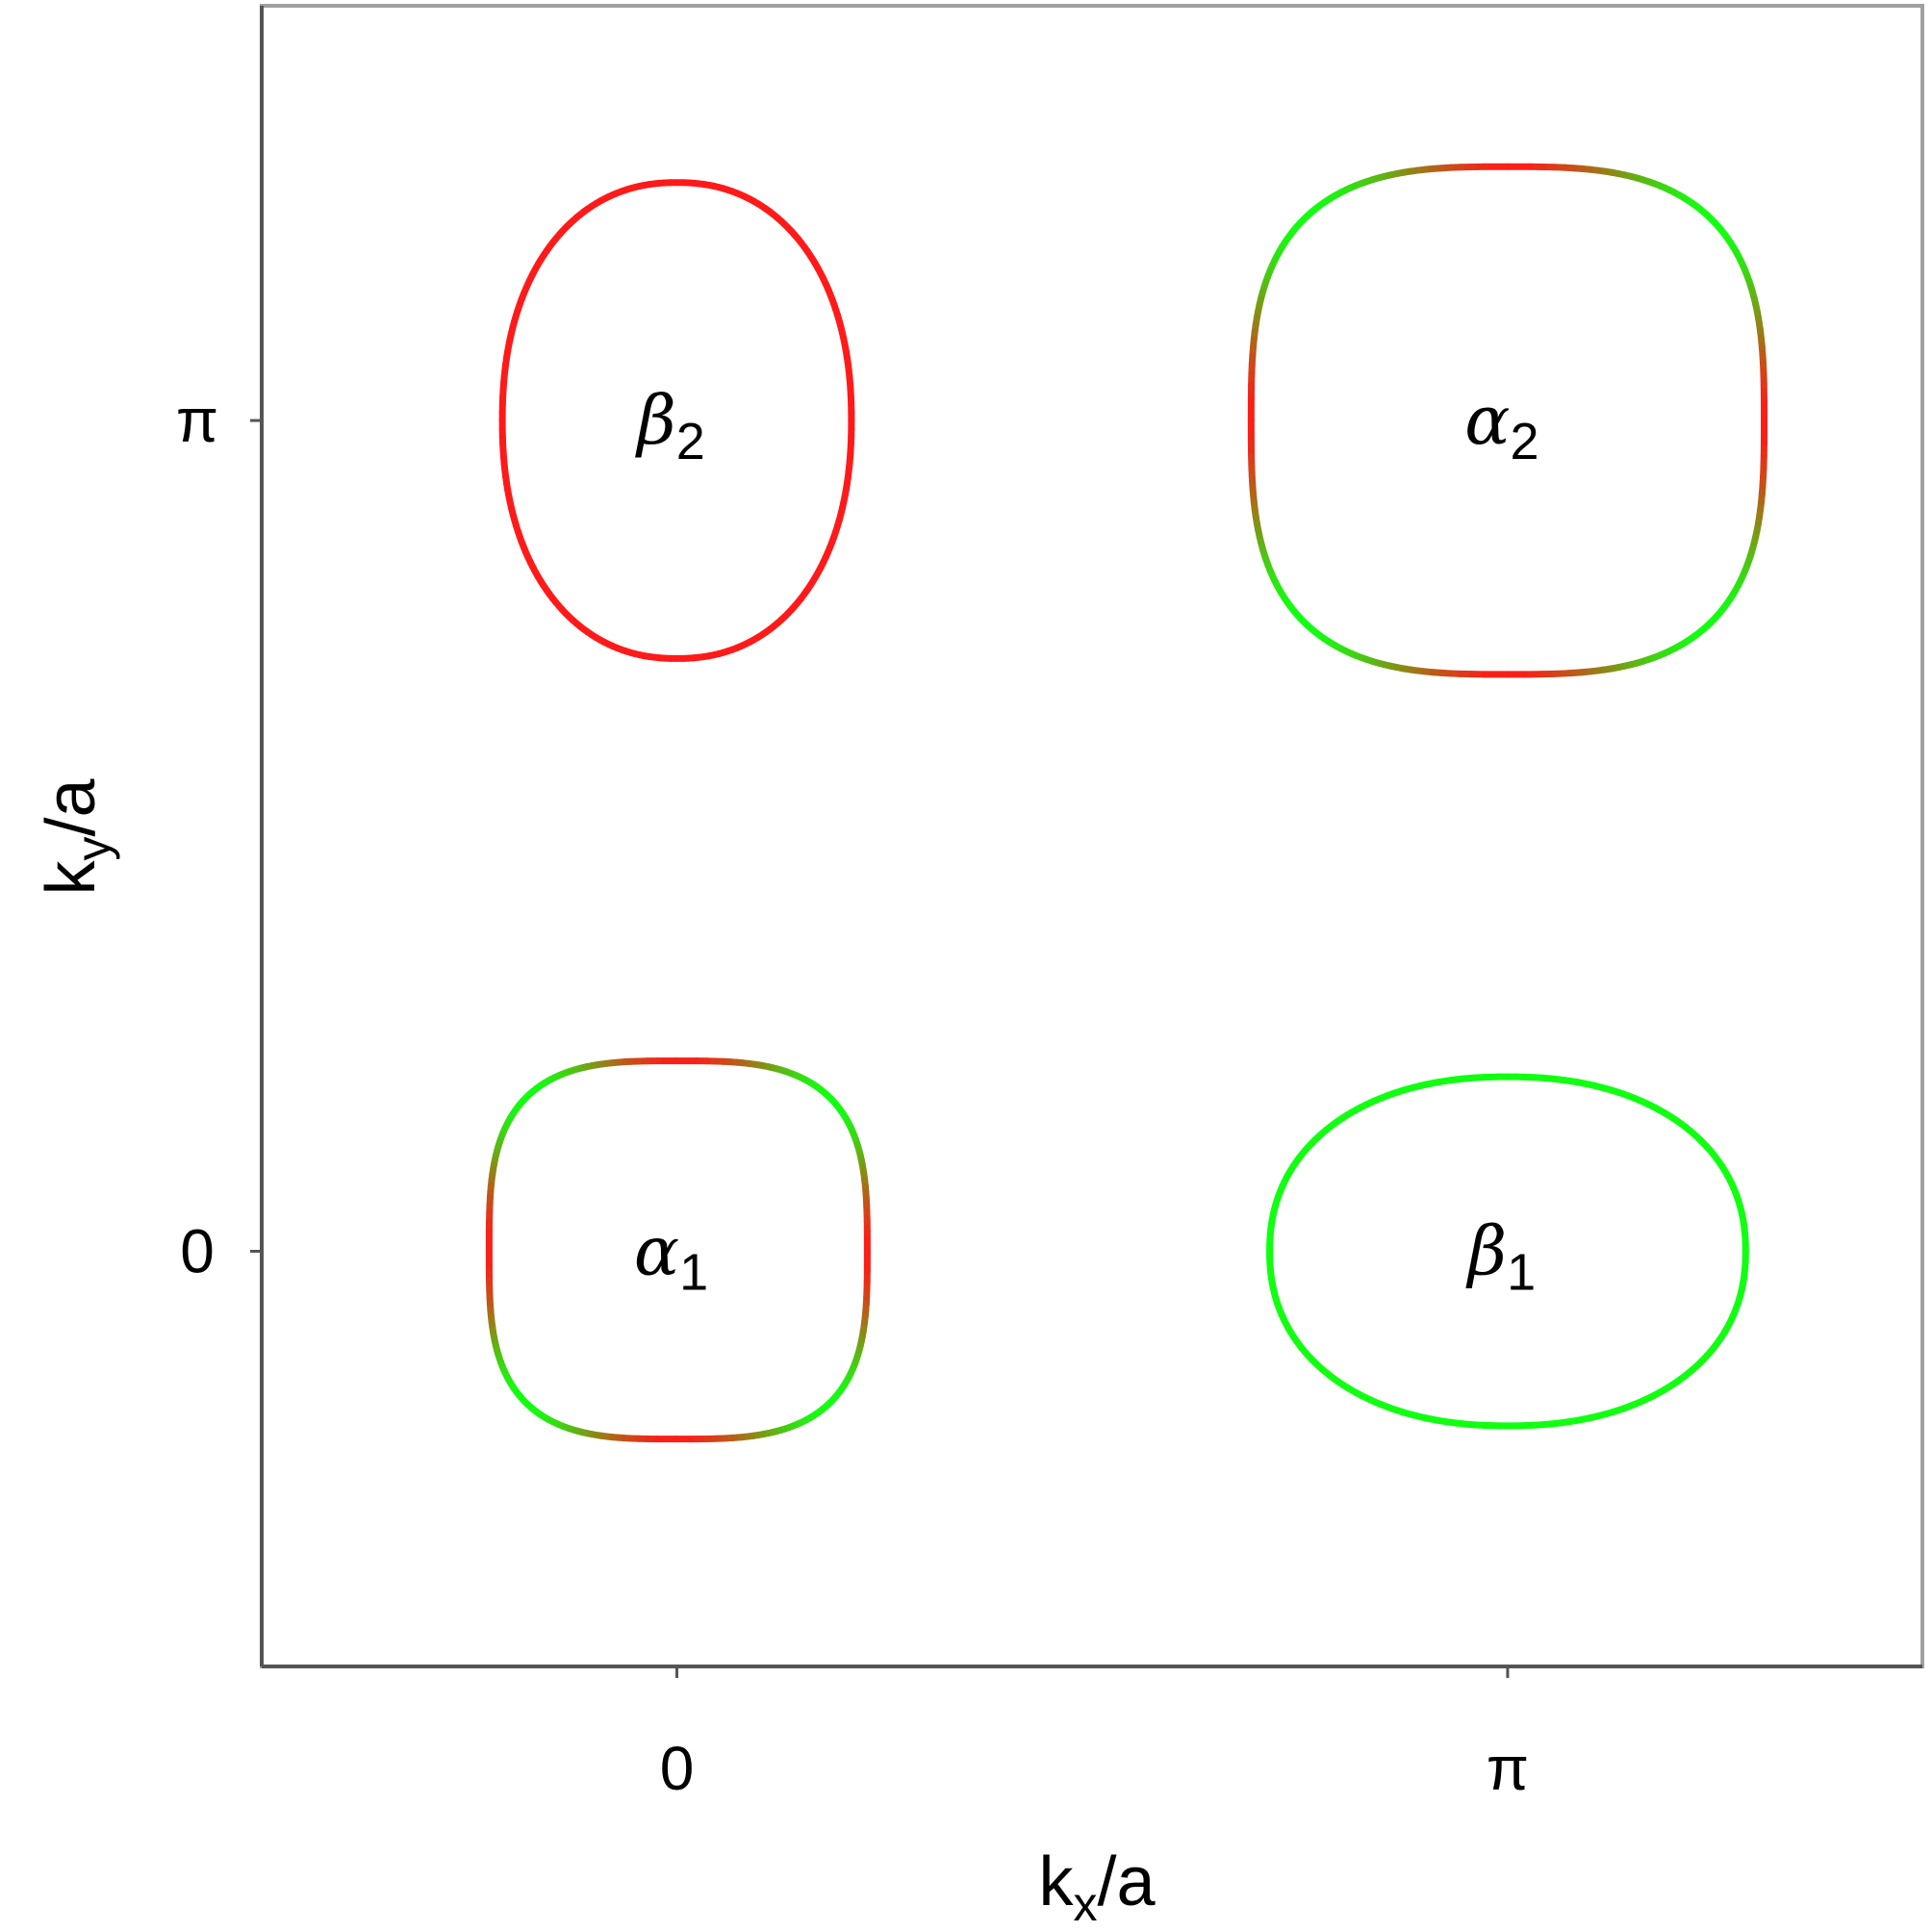 The image size is (1932, 1932). Describe the element at coordinates (1097, 1887) in the screenshot. I see `x-axis-title: kx/a` at that location.